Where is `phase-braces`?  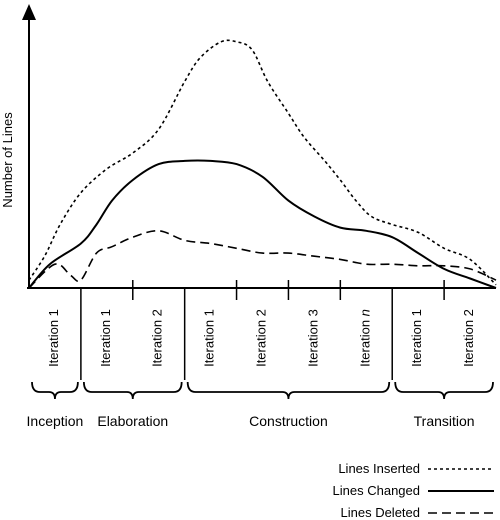
phase-braces is located at coordinates (262, 390).